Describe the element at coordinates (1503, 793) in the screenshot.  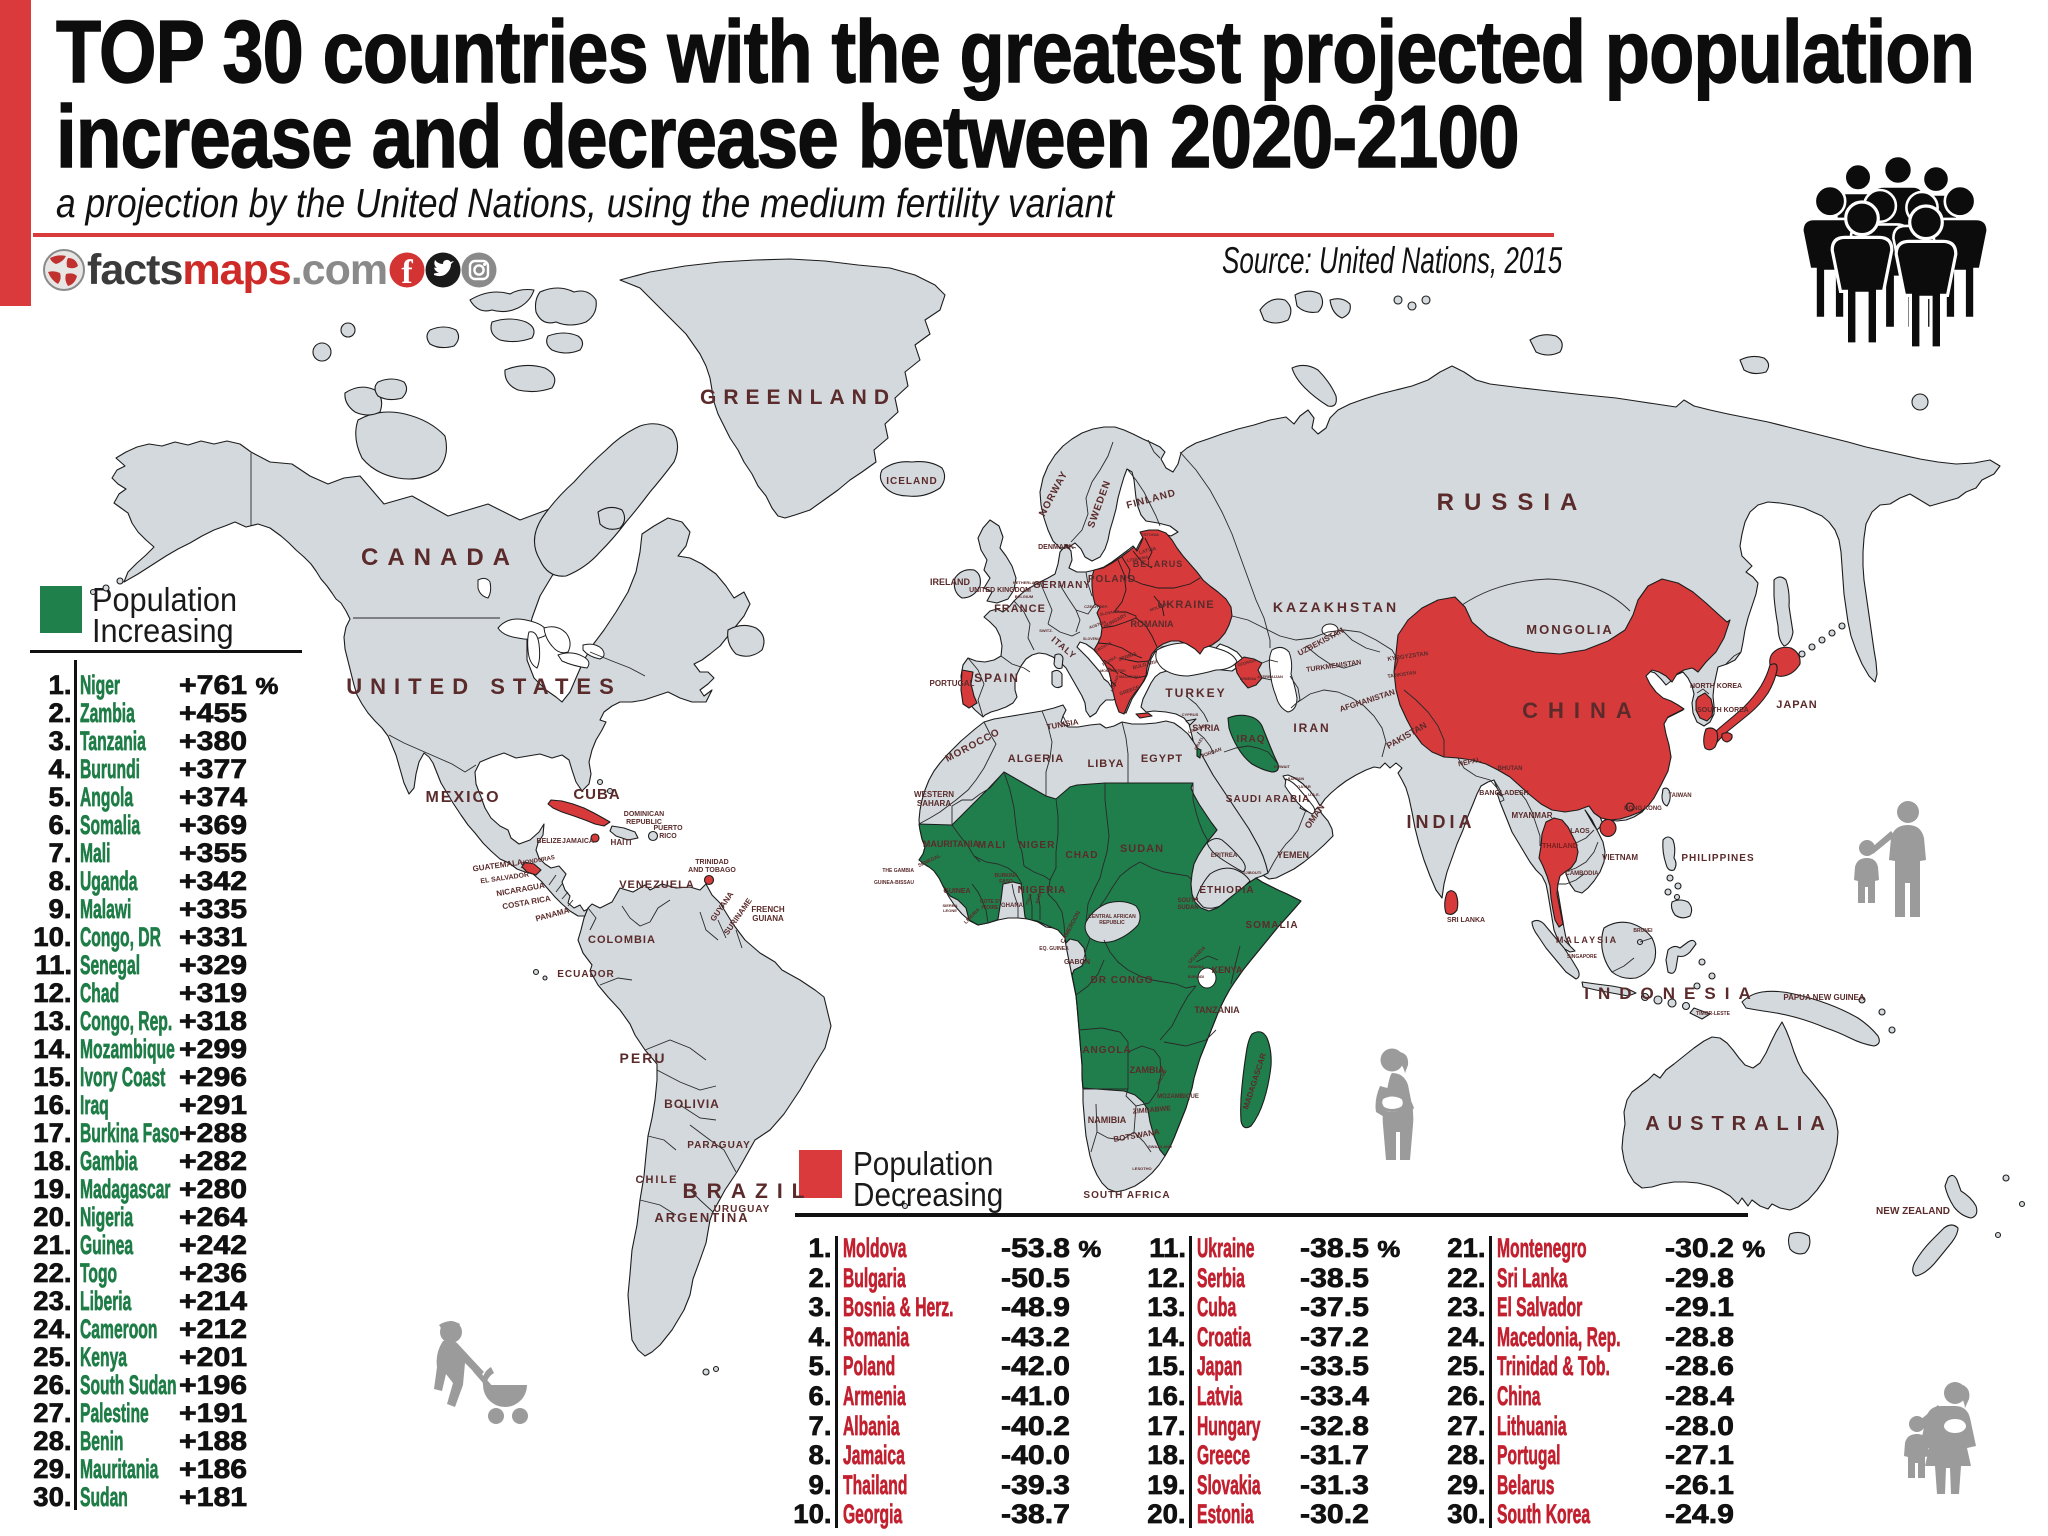
I see `svg-text: BANGLADESH` at that location.